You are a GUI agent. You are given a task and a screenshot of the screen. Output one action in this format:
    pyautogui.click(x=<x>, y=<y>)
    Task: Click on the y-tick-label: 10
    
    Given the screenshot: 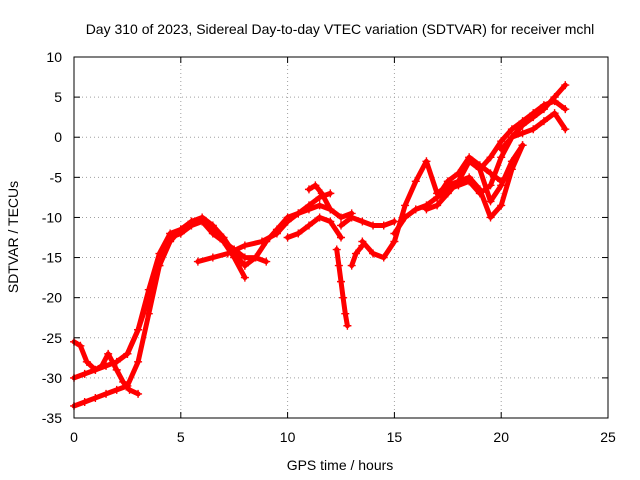 What is the action you would take?
    pyautogui.click(x=54, y=57)
    